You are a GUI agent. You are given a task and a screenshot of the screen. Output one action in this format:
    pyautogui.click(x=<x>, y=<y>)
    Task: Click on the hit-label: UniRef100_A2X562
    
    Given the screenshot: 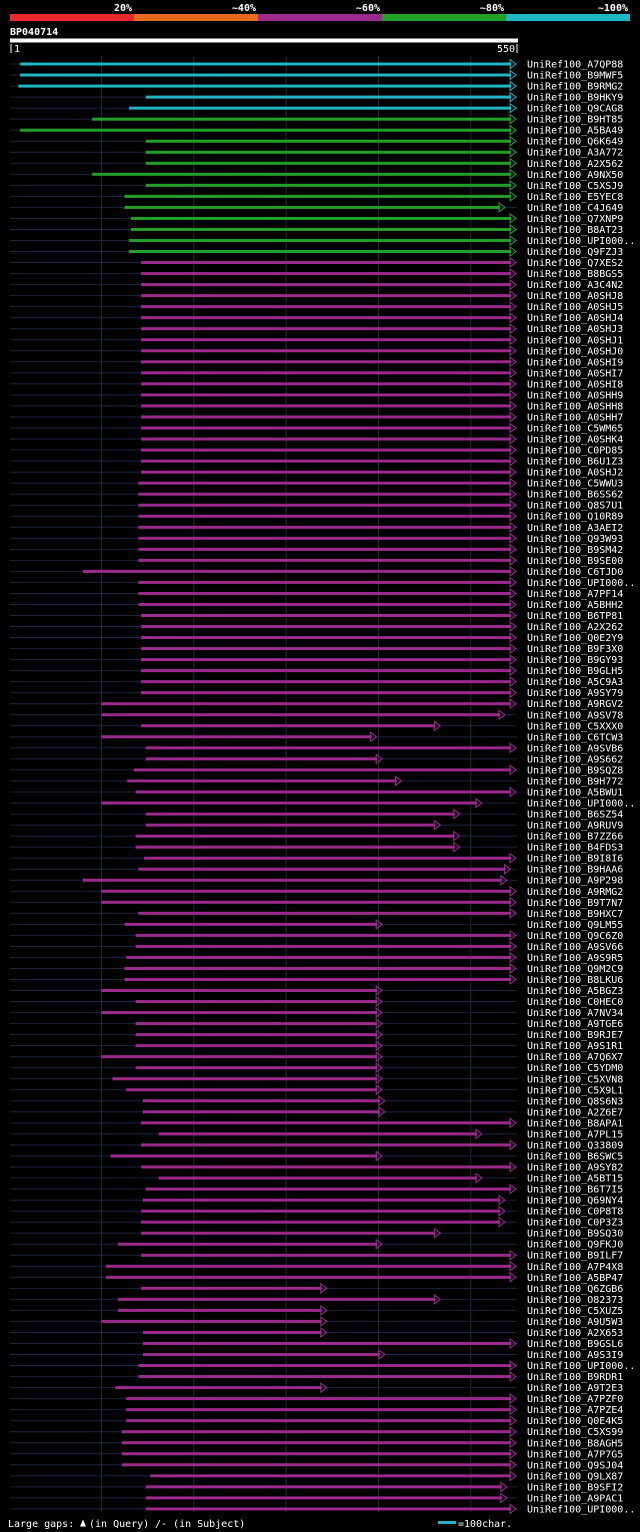 What is the action you would take?
    pyautogui.click(x=575, y=164)
    